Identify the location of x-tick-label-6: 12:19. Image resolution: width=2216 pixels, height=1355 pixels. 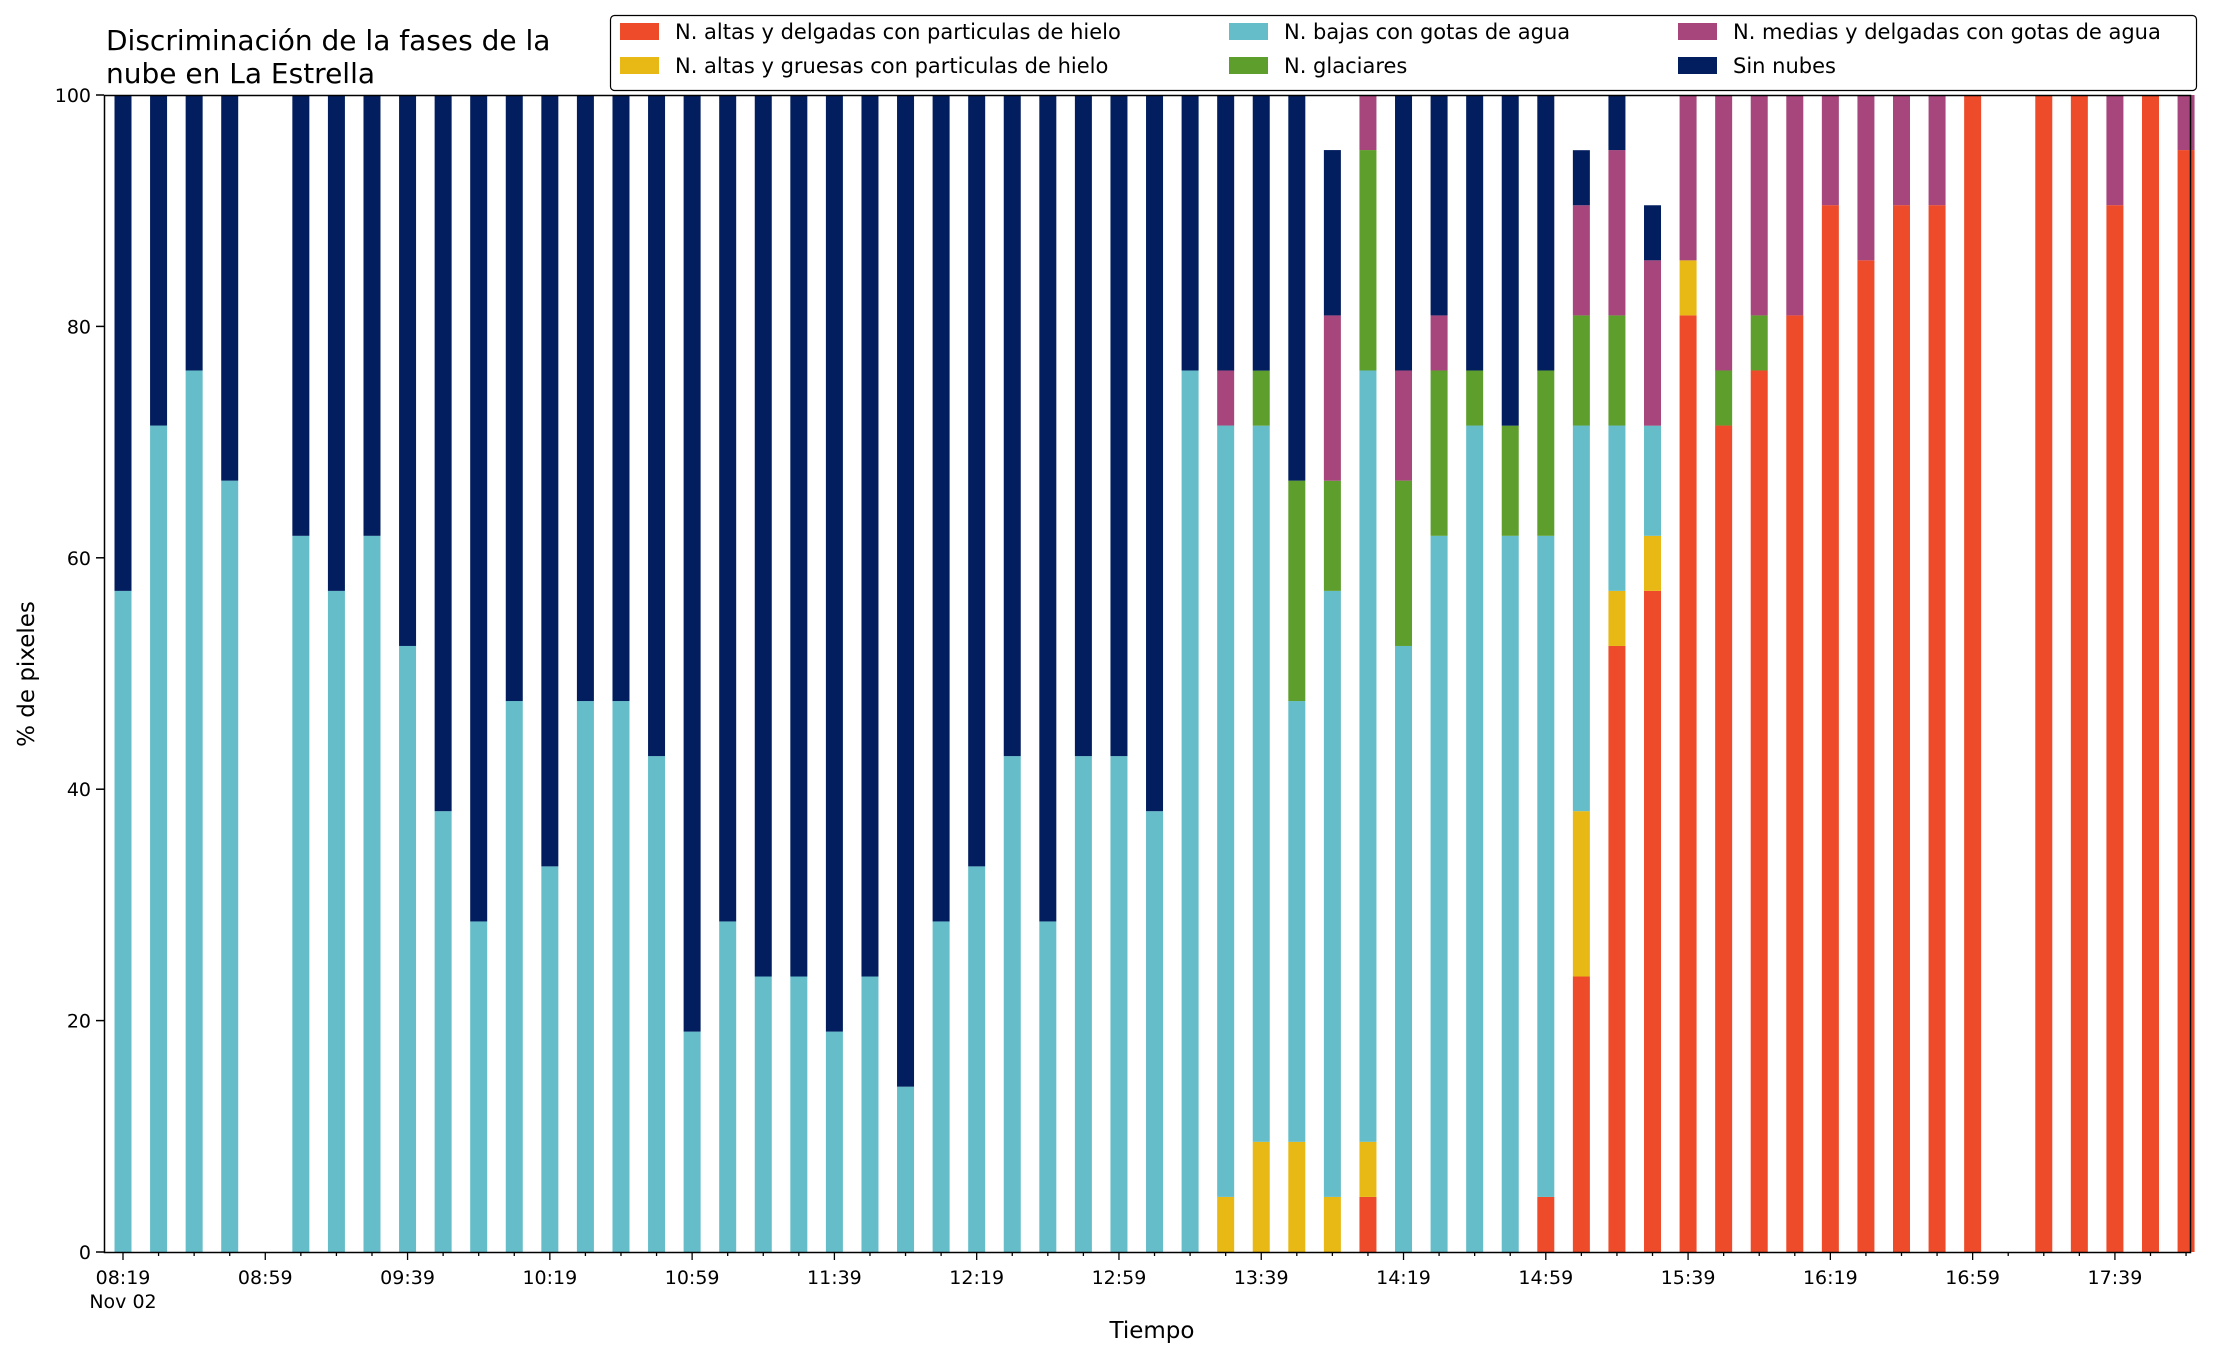
(976, 1278).